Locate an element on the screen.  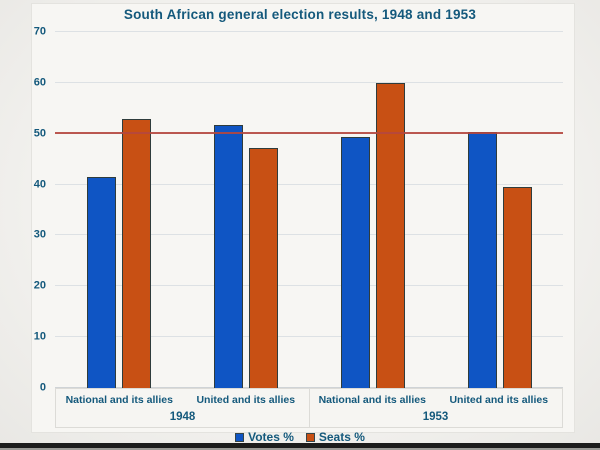
year-group-divider is located at coordinates (309, 408).